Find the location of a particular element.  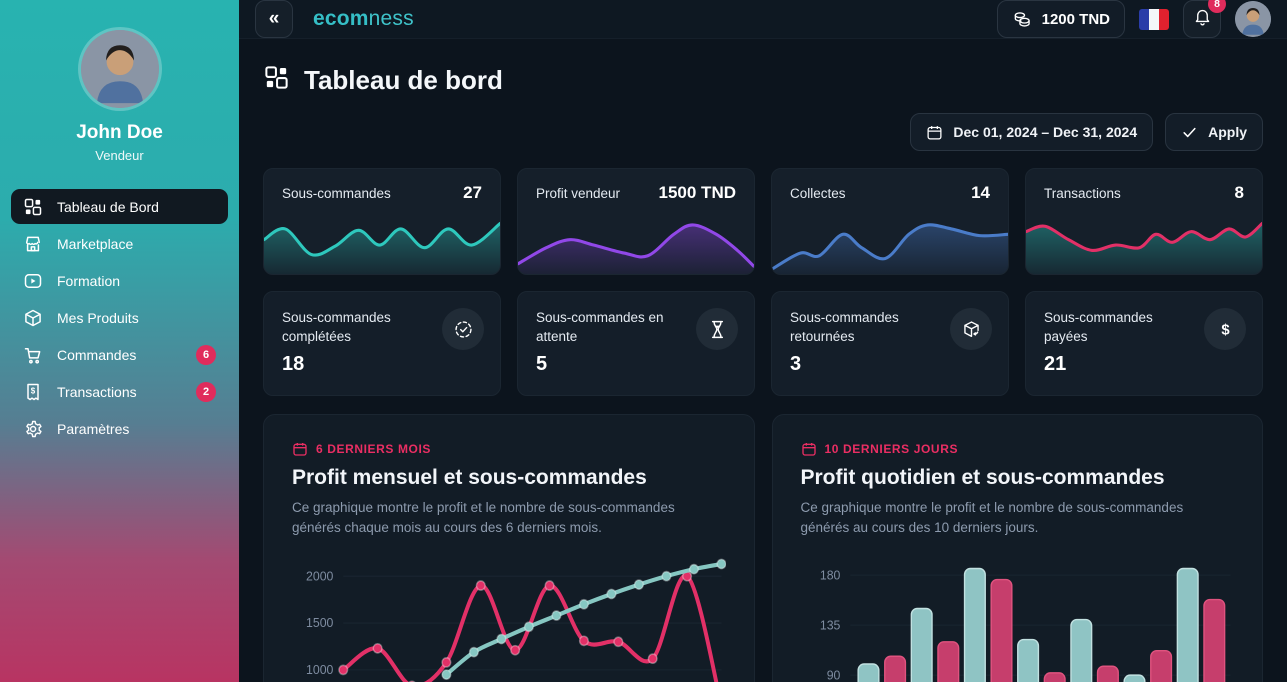

sidebar-nav: Tableau de Bord Marketplace Formation is located at coordinates (119, 317).